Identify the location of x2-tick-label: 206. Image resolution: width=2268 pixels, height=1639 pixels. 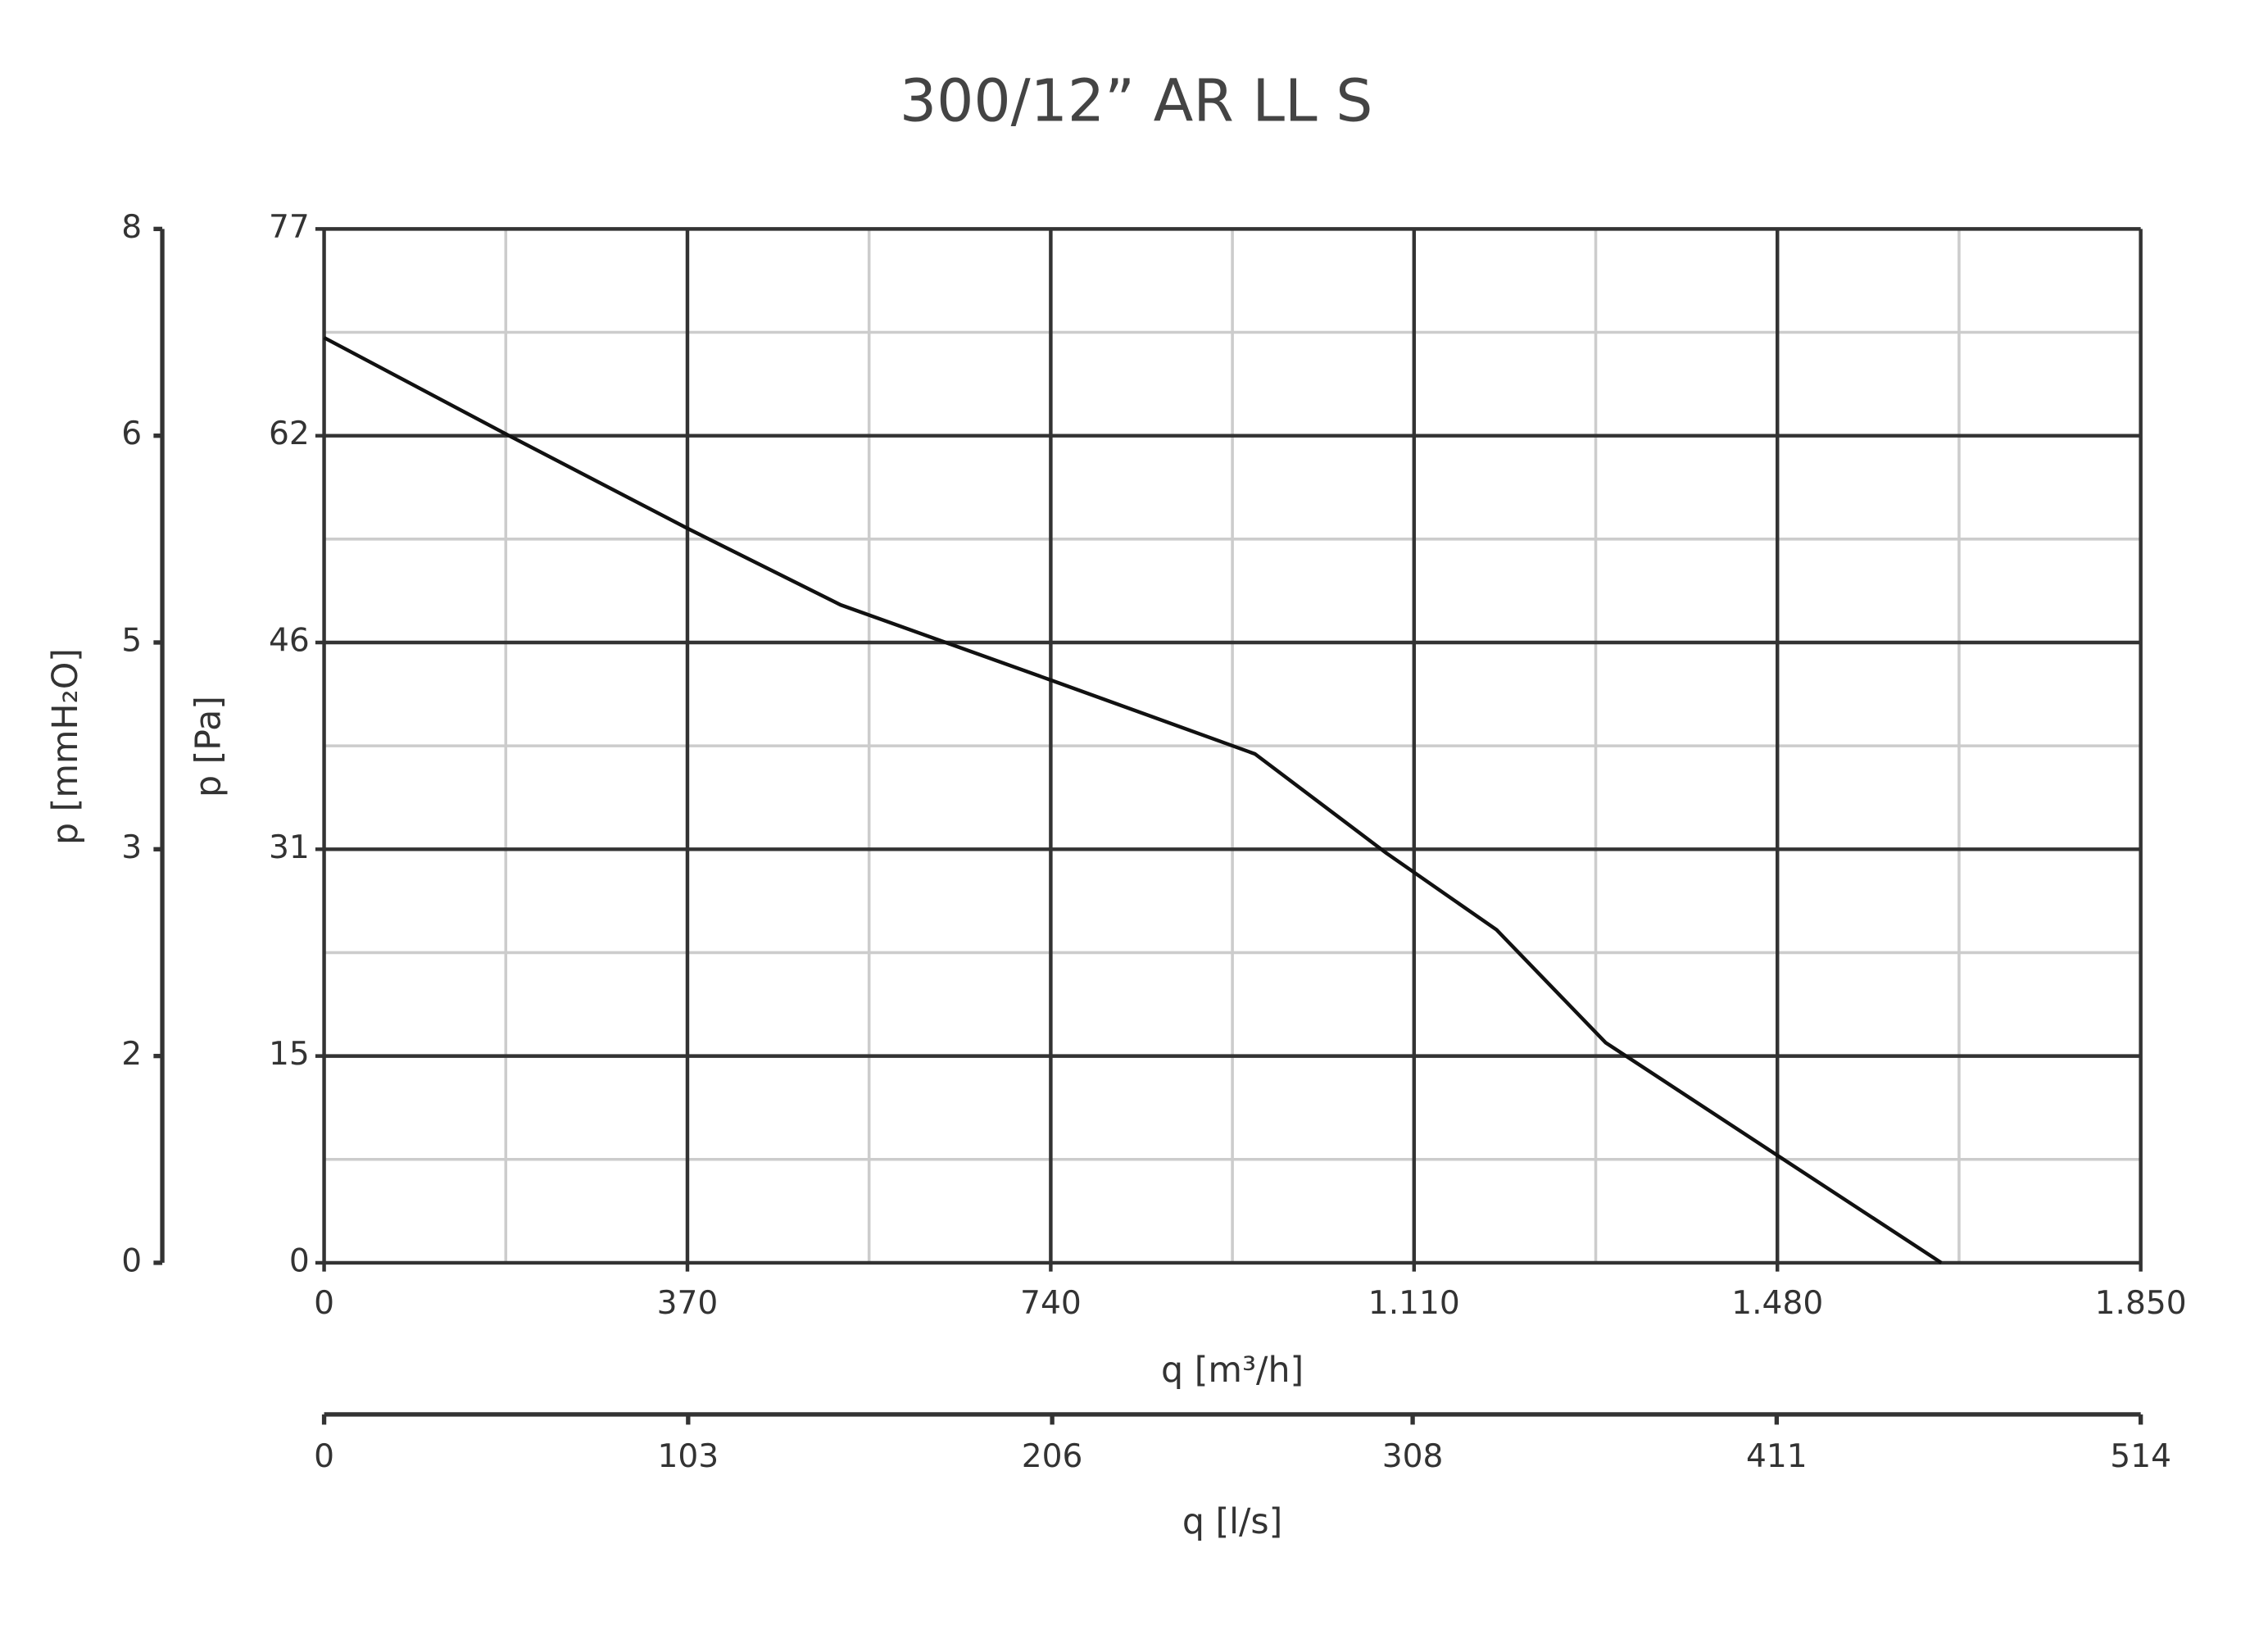
(1052, 1456).